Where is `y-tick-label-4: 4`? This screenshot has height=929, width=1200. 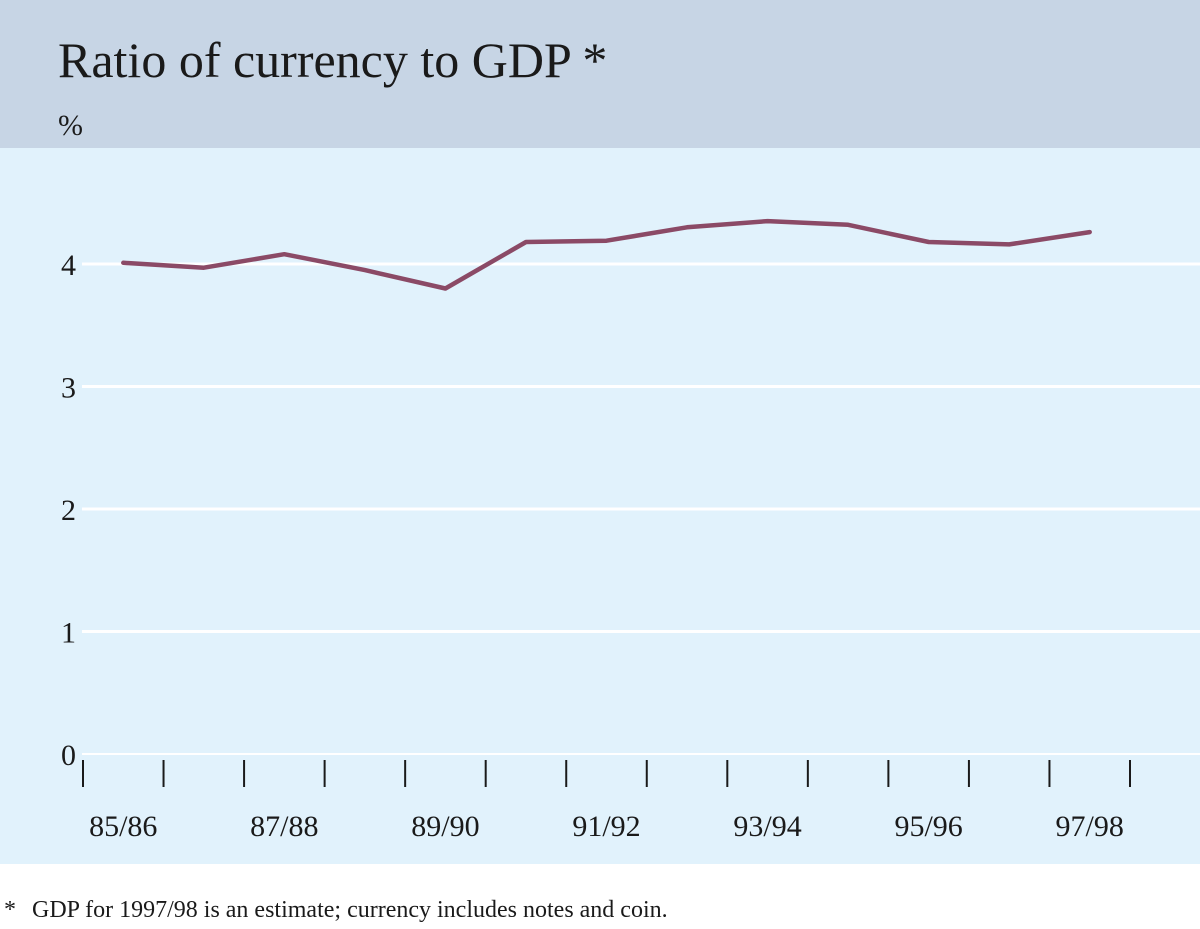 y-tick-label-4: 4 is located at coordinates (68, 265).